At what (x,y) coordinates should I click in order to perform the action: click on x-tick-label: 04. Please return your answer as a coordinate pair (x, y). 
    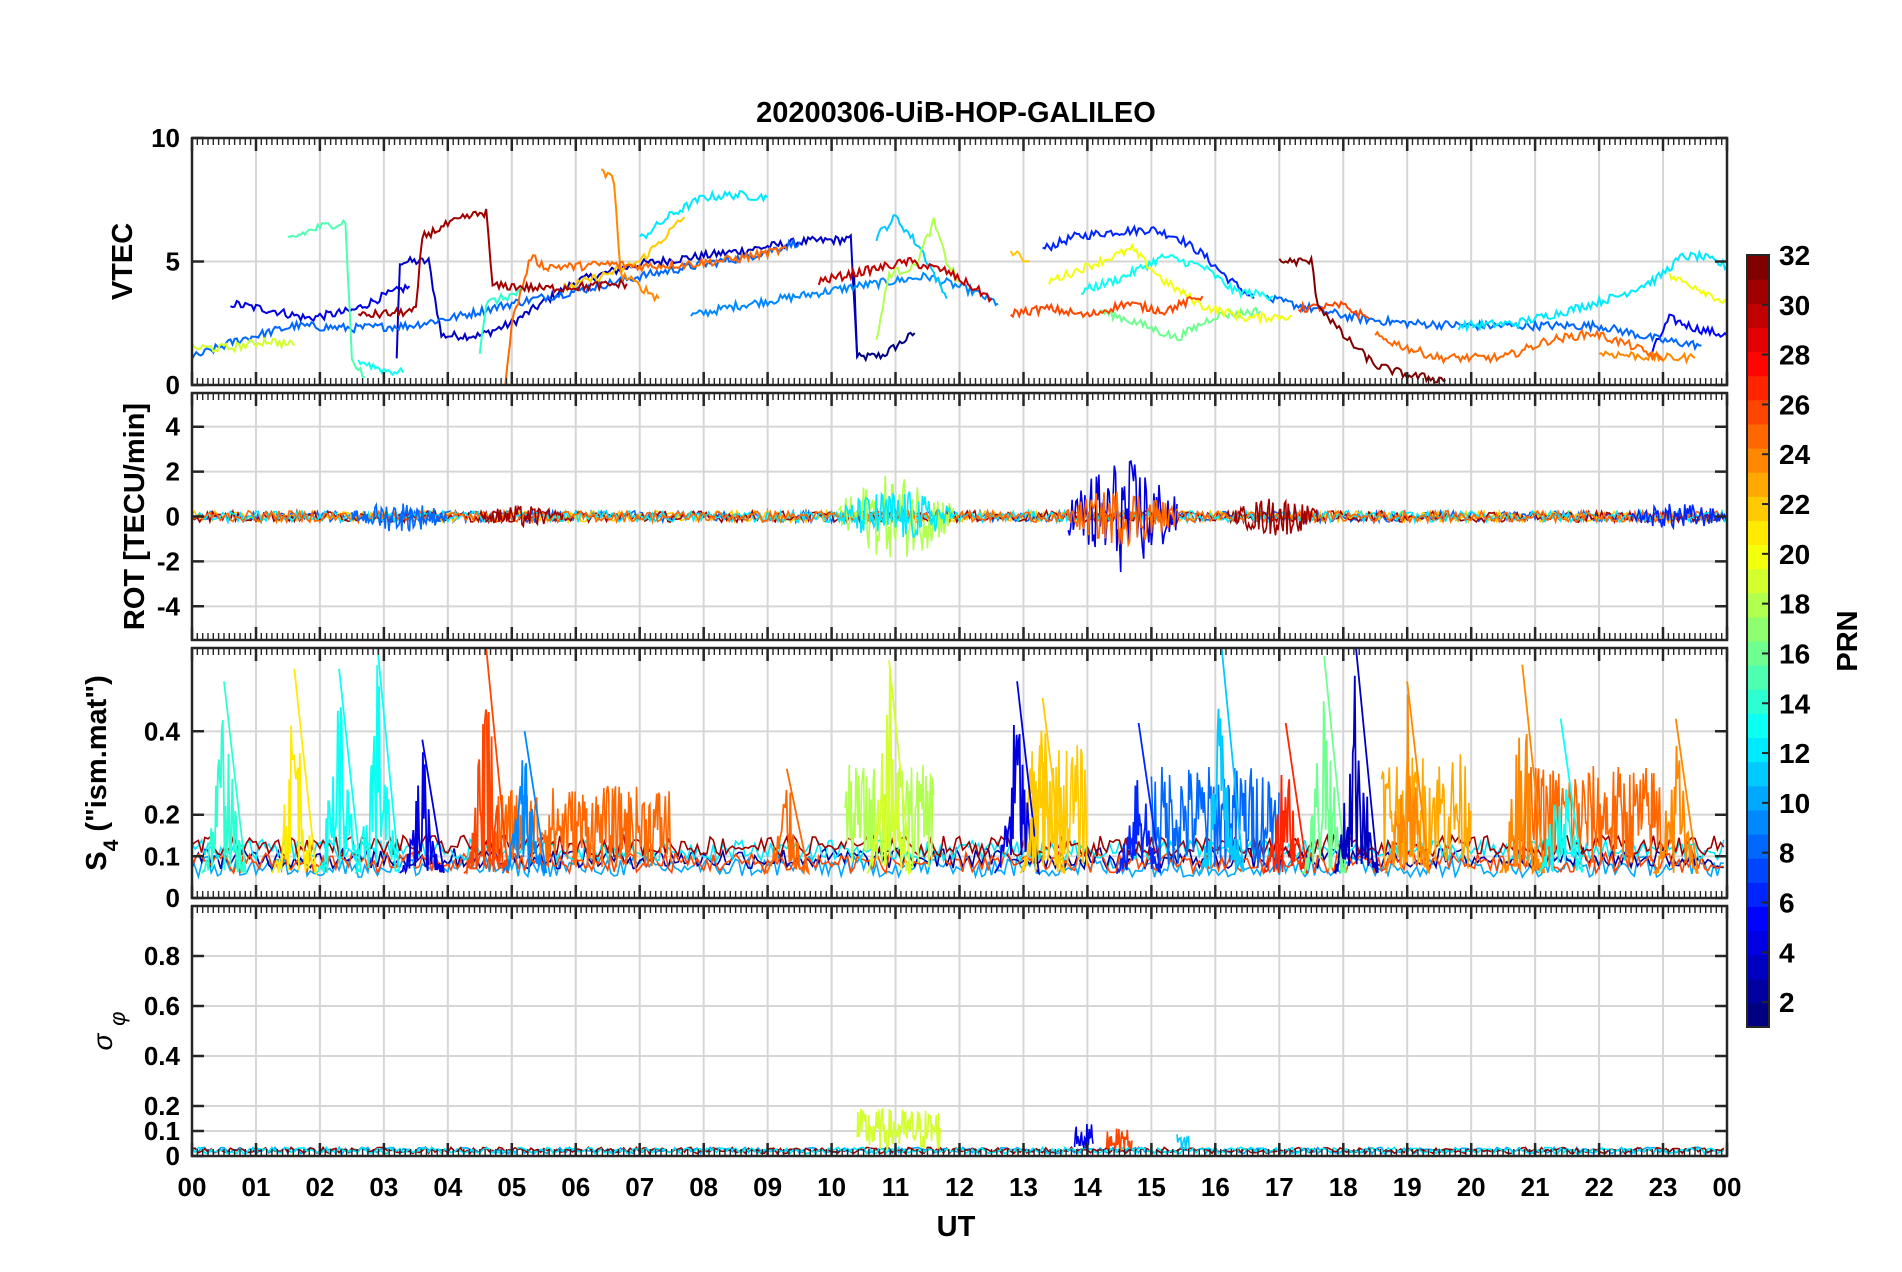
    Looking at the image, I should click on (447, 1187).